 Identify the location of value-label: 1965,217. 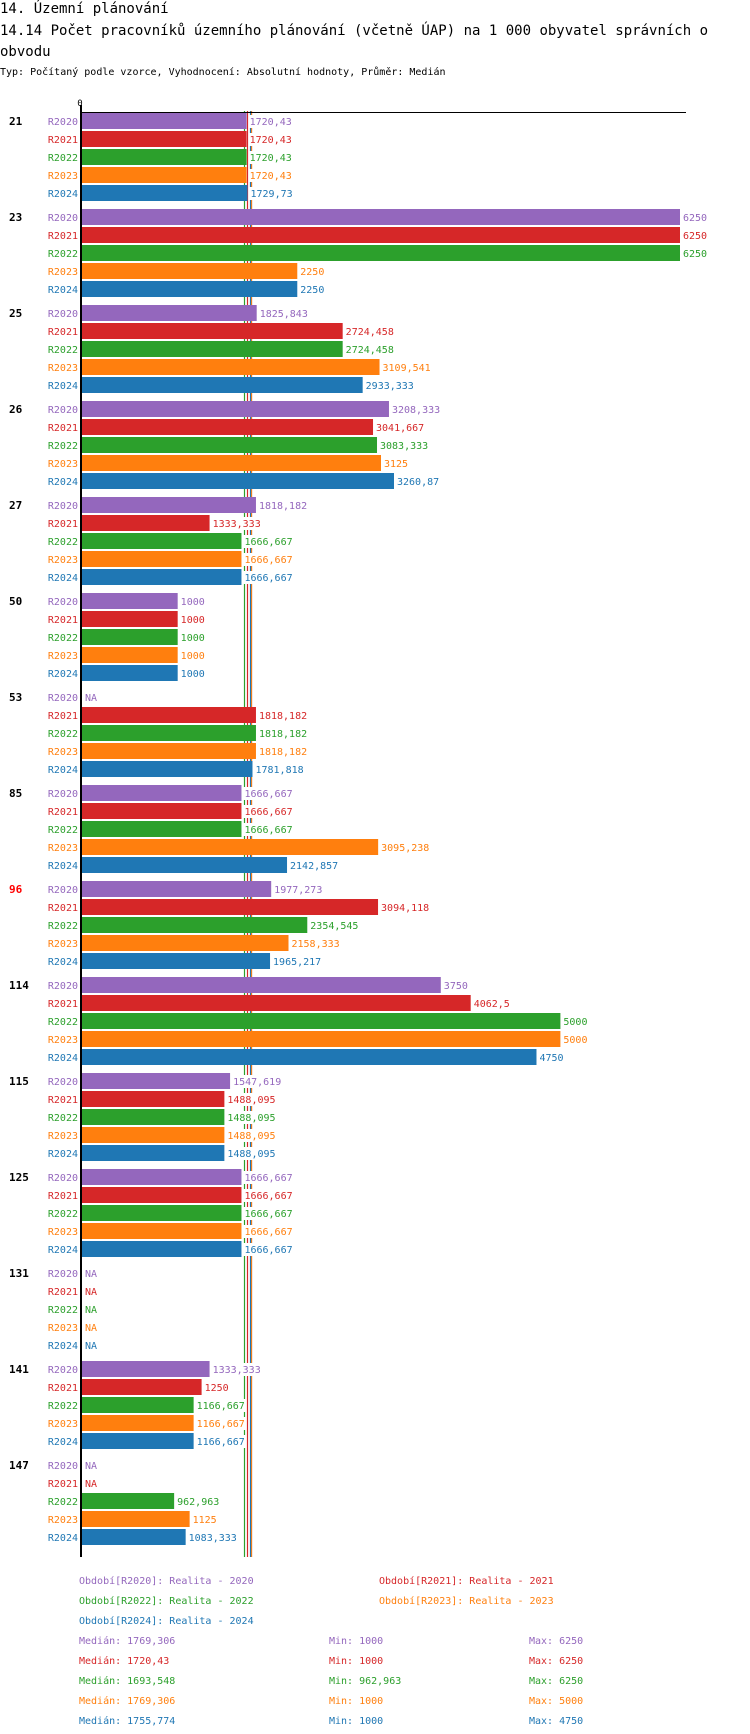
(297, 962).